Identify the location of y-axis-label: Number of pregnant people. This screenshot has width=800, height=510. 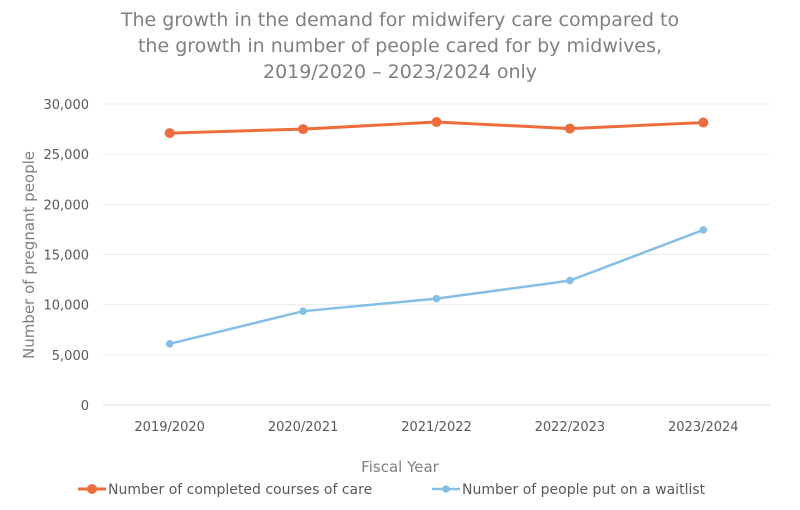
(29, 255).